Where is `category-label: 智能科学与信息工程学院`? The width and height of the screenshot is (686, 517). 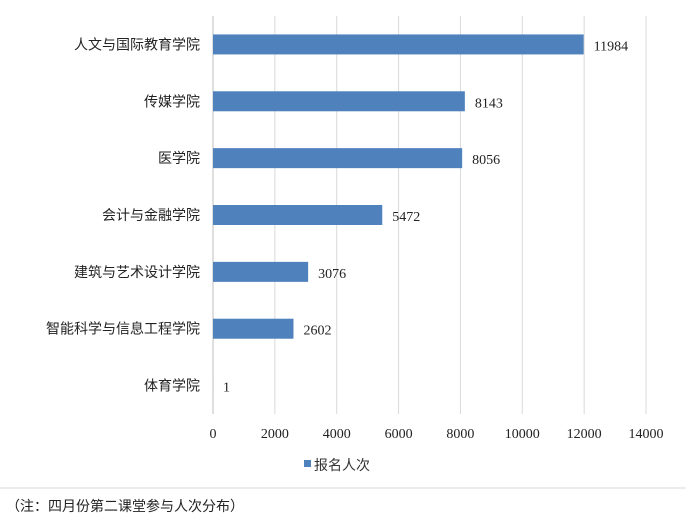
category-label: 智能科学与信息工程学院 is located at coordinates (123, 329).